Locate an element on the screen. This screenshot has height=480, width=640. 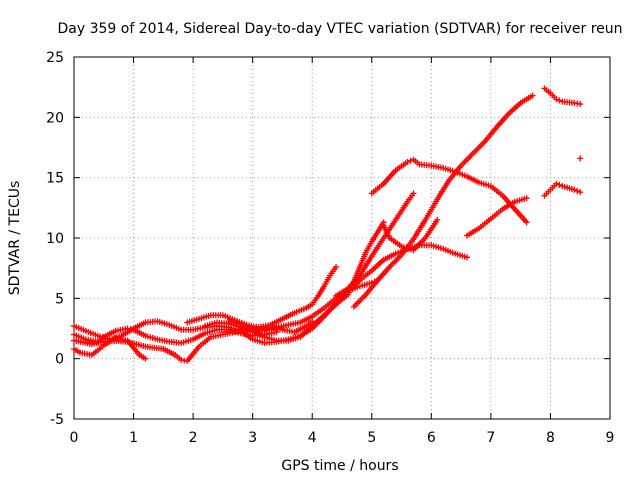
x-tick-label: 5 is located at coordinates (371, 438).